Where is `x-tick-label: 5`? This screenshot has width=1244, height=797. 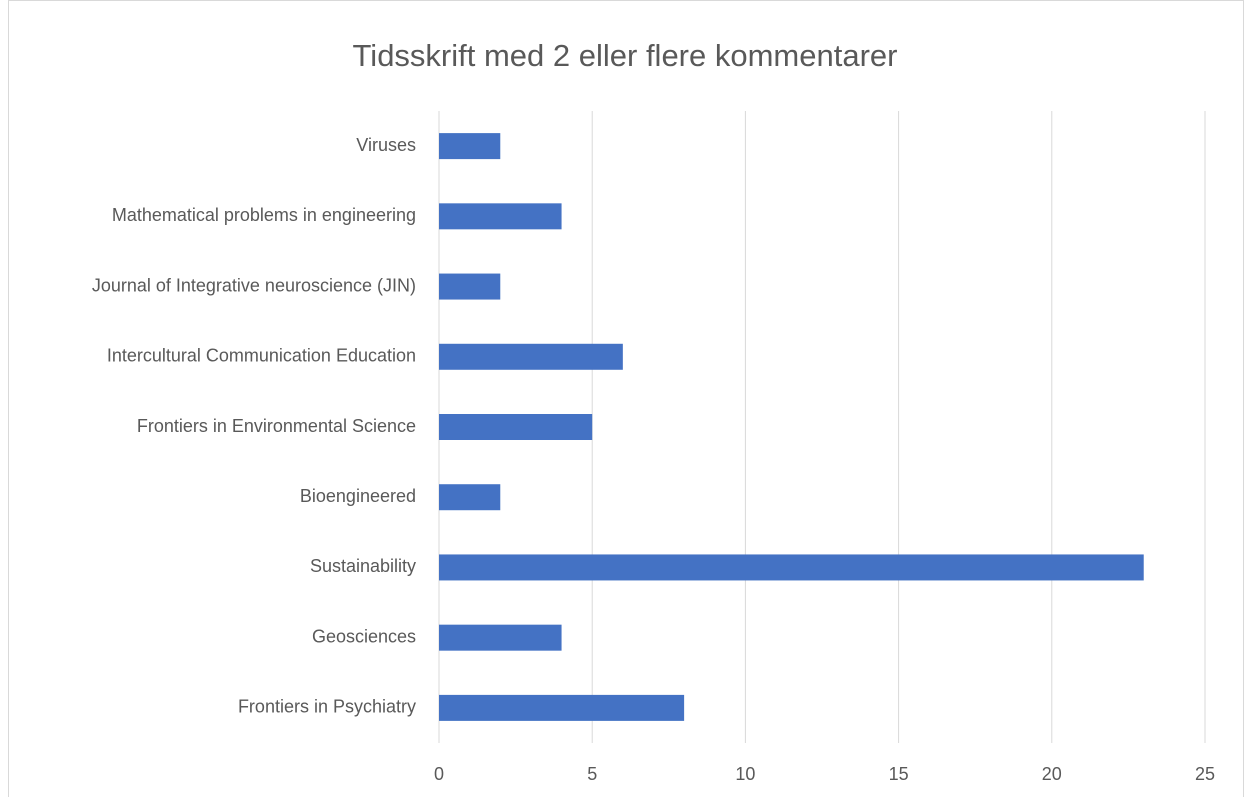 x-tick-label: 5 is located at coordinates (592, 774).